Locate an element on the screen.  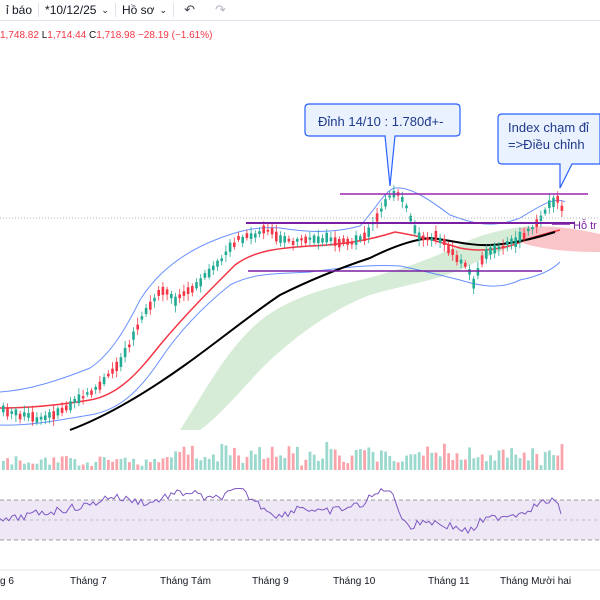
ohlc-high: 1,748.82 is located at coordinates (19, 35).